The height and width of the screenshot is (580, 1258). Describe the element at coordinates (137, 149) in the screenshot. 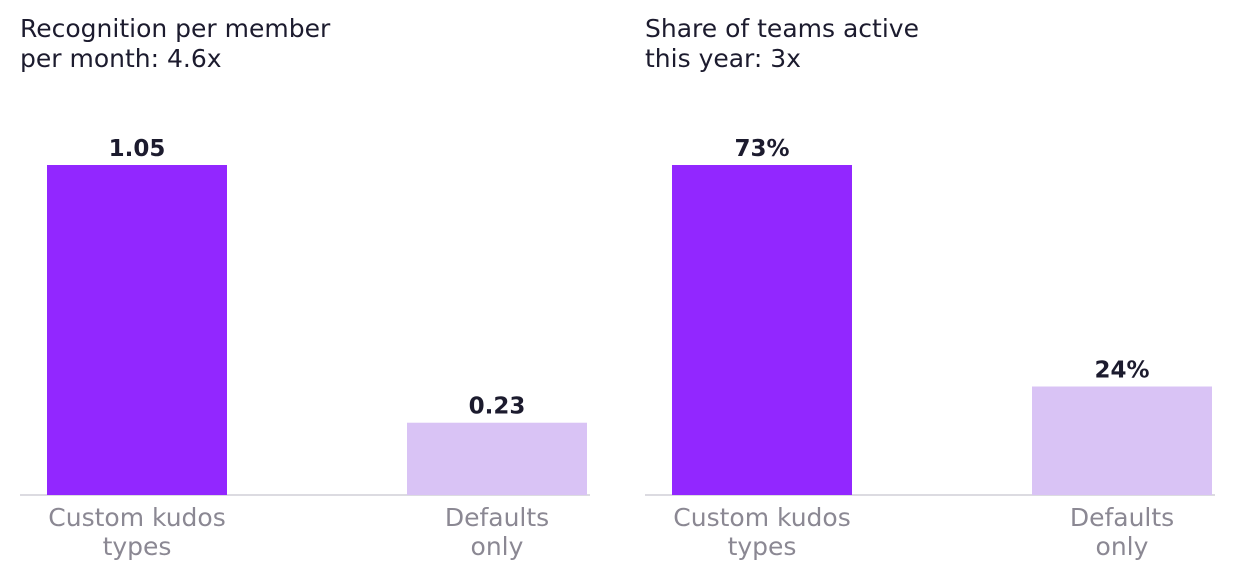

I see `data-label: 1.05` at that location.